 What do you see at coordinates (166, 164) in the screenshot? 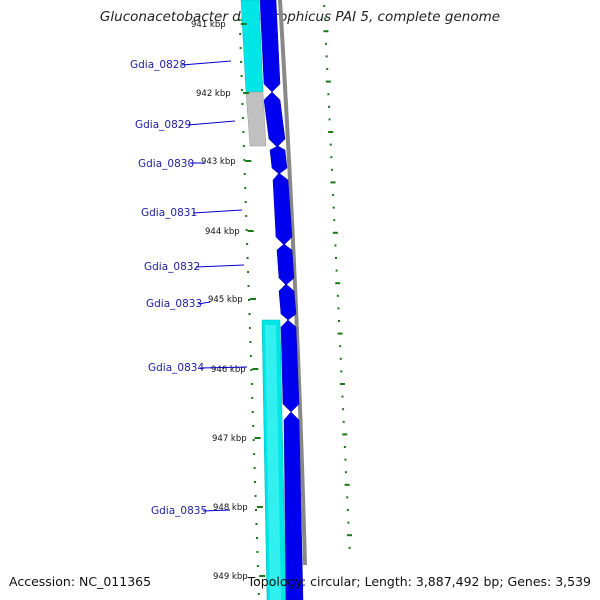
I see `gene-label: Gdia_0830` at bounding box center [166, 164].